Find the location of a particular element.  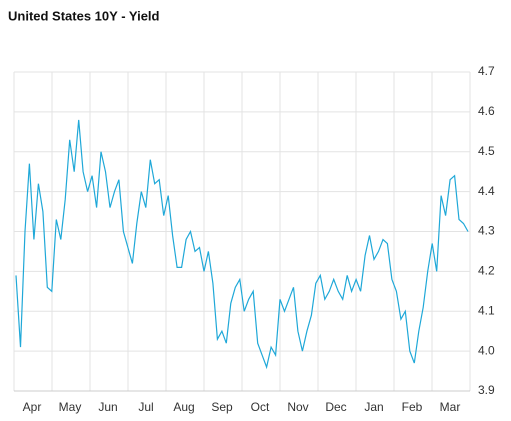

x-tick-label: Nov is located at coordinates (297, 407).